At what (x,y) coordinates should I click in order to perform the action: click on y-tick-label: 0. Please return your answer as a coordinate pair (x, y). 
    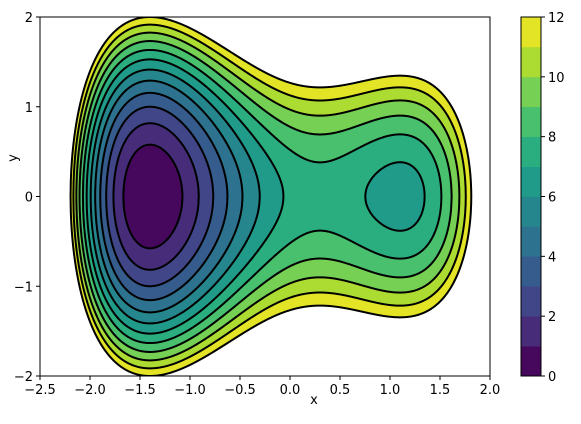
    Looking at the image, I should click on (29, 198).